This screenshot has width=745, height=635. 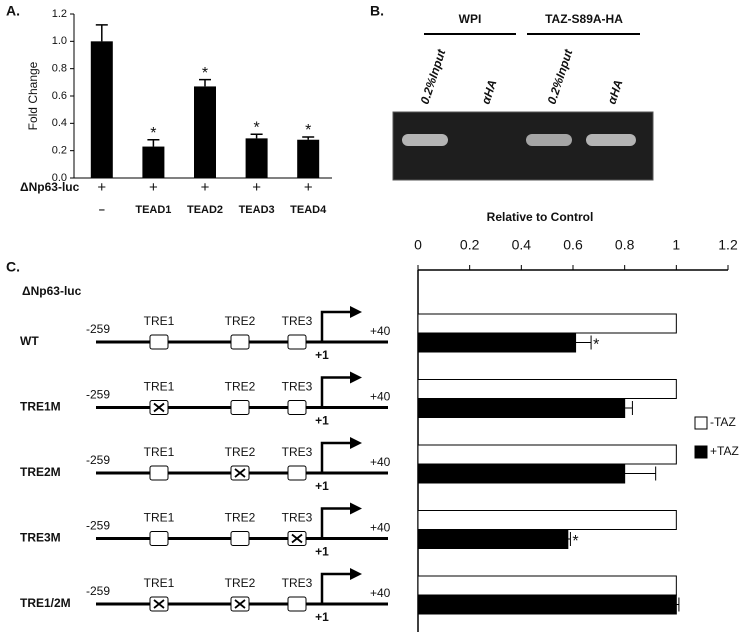 I want to click on x-tick-label: 0.4, so click(x=522, y=245).